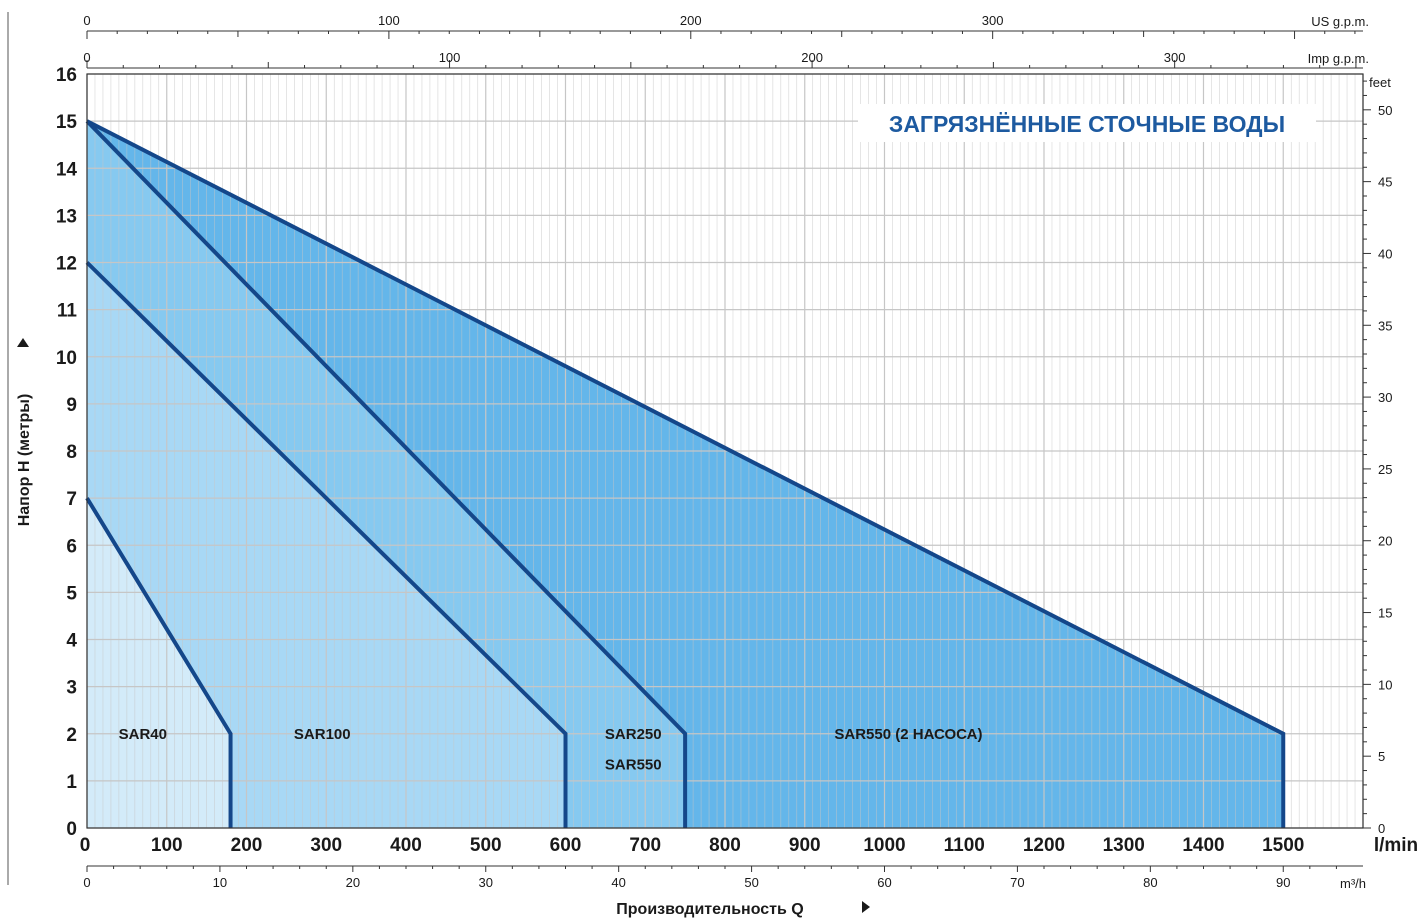 This screenshot has width=1425, height=921. What do you see at coordinates (1380, 82) in the screenshot?
I see `feet-unit-label: feet` at bounding box center [1380, 82].